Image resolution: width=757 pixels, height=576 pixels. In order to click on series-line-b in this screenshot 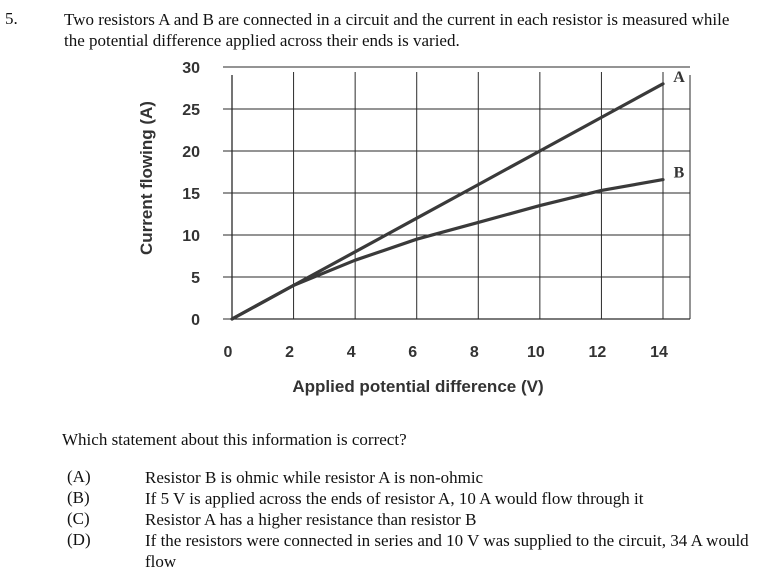, I will do `click(447, 249)`.